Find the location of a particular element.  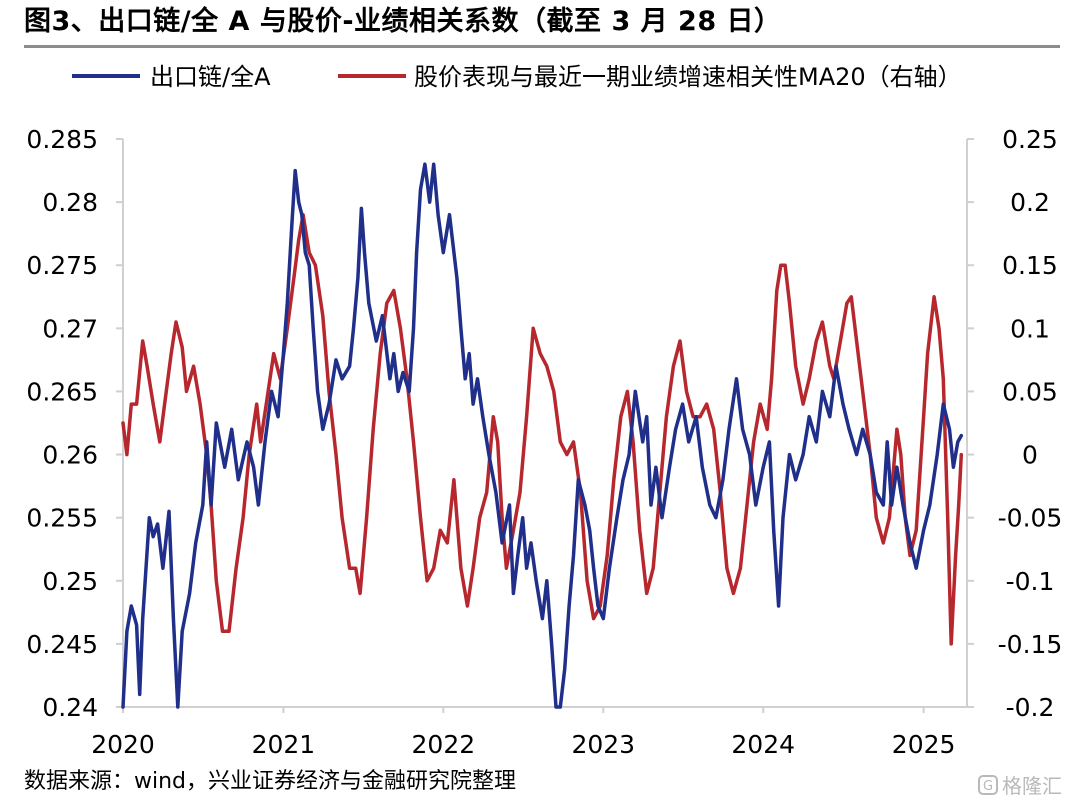

x-tick-label: 2023 is located at coordinates (603, 744).